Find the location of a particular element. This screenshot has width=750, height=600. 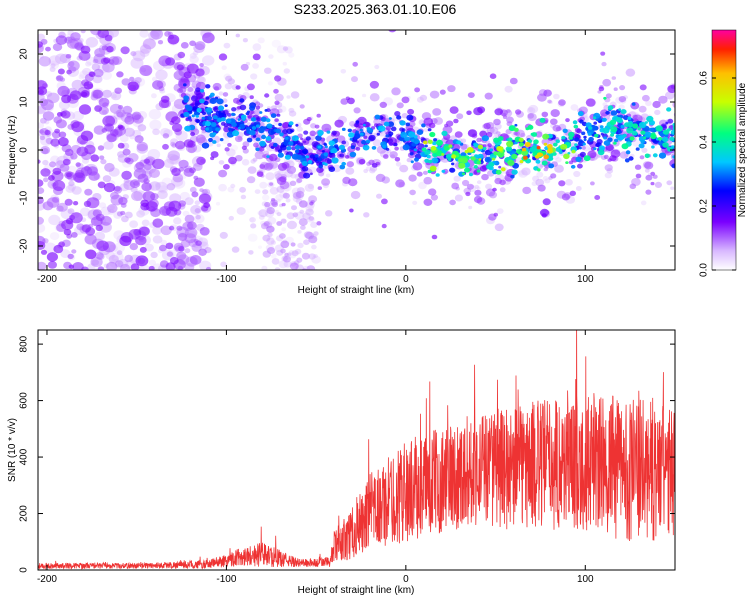

y-tick-label: -10 is located at coordinates (24, 197).